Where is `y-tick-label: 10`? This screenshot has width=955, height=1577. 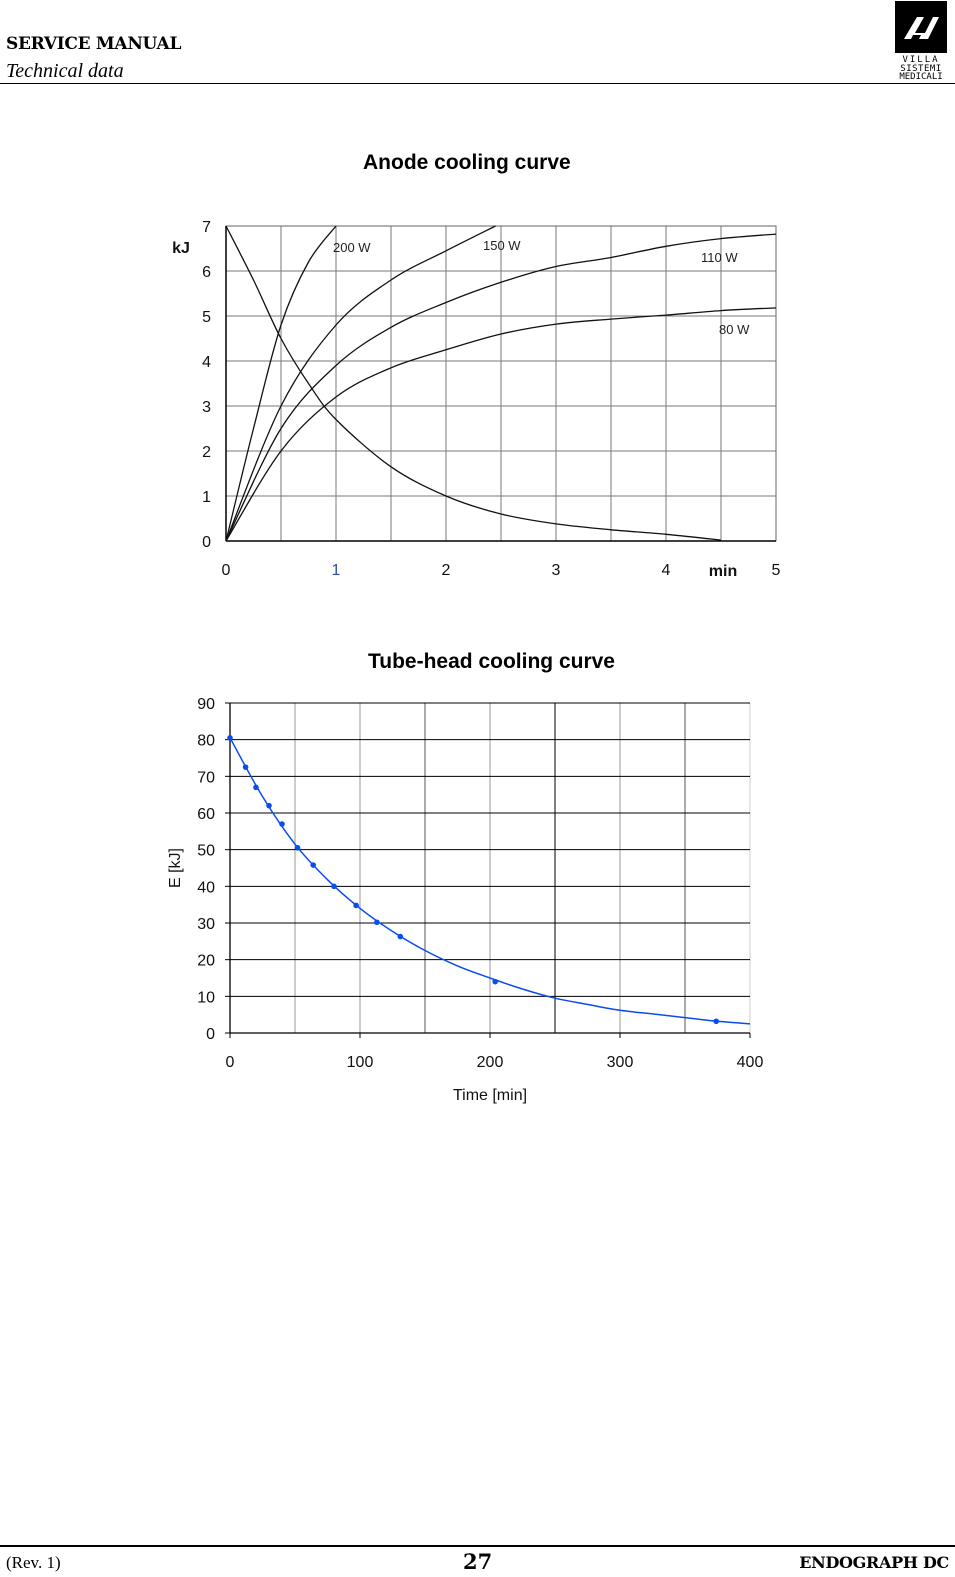 y-tick-label: 10 is located at coordinates (206, 997).